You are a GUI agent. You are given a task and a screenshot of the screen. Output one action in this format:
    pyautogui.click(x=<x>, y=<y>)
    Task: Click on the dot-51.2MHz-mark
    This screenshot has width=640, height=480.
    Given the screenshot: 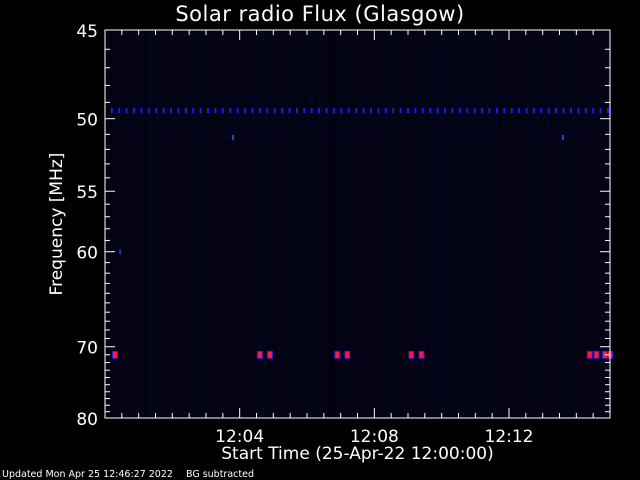 What is the action you would take?
    pyautogui.click(x=232, y=137)
    